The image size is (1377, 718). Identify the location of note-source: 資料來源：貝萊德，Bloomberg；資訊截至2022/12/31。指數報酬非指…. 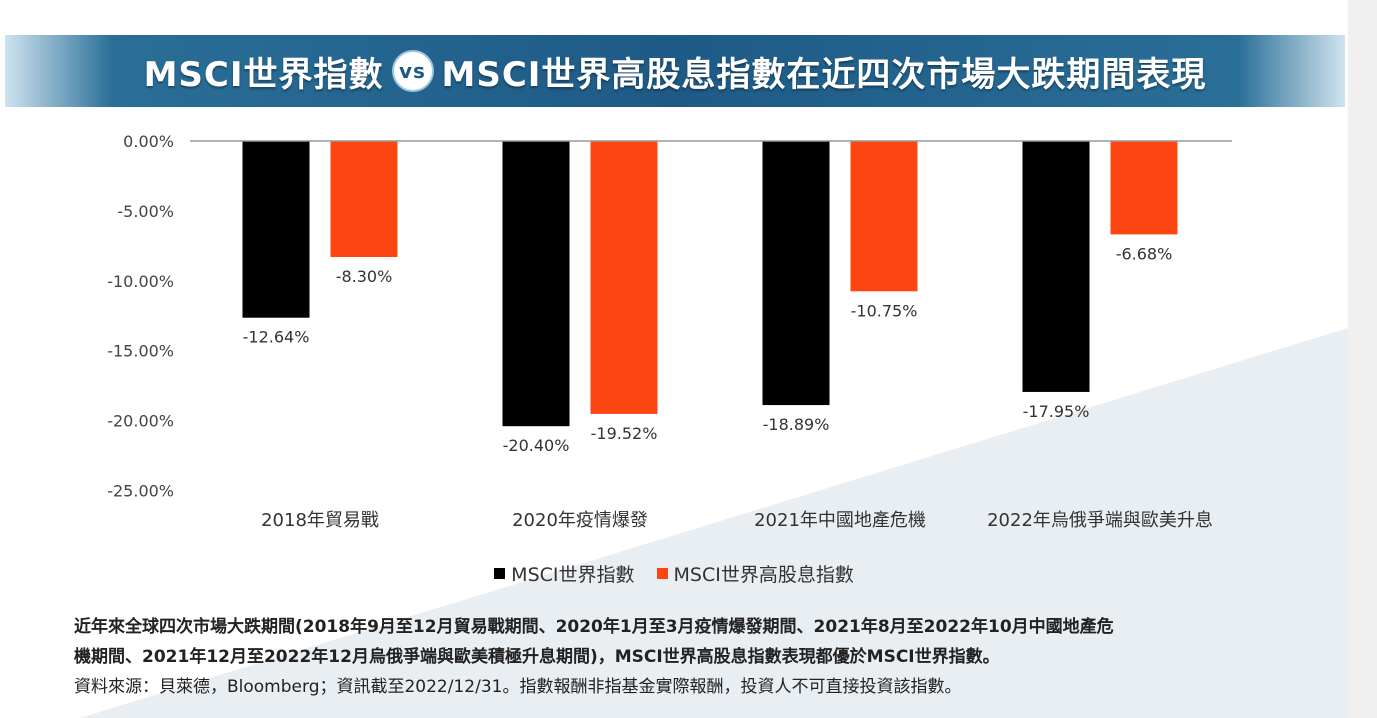
(518, 687).